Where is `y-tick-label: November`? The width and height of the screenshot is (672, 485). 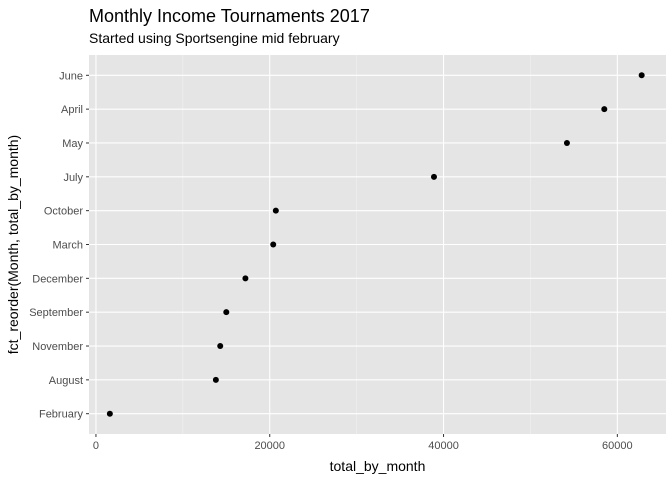
y-tick-label: November is located at coordinates (57, 347).